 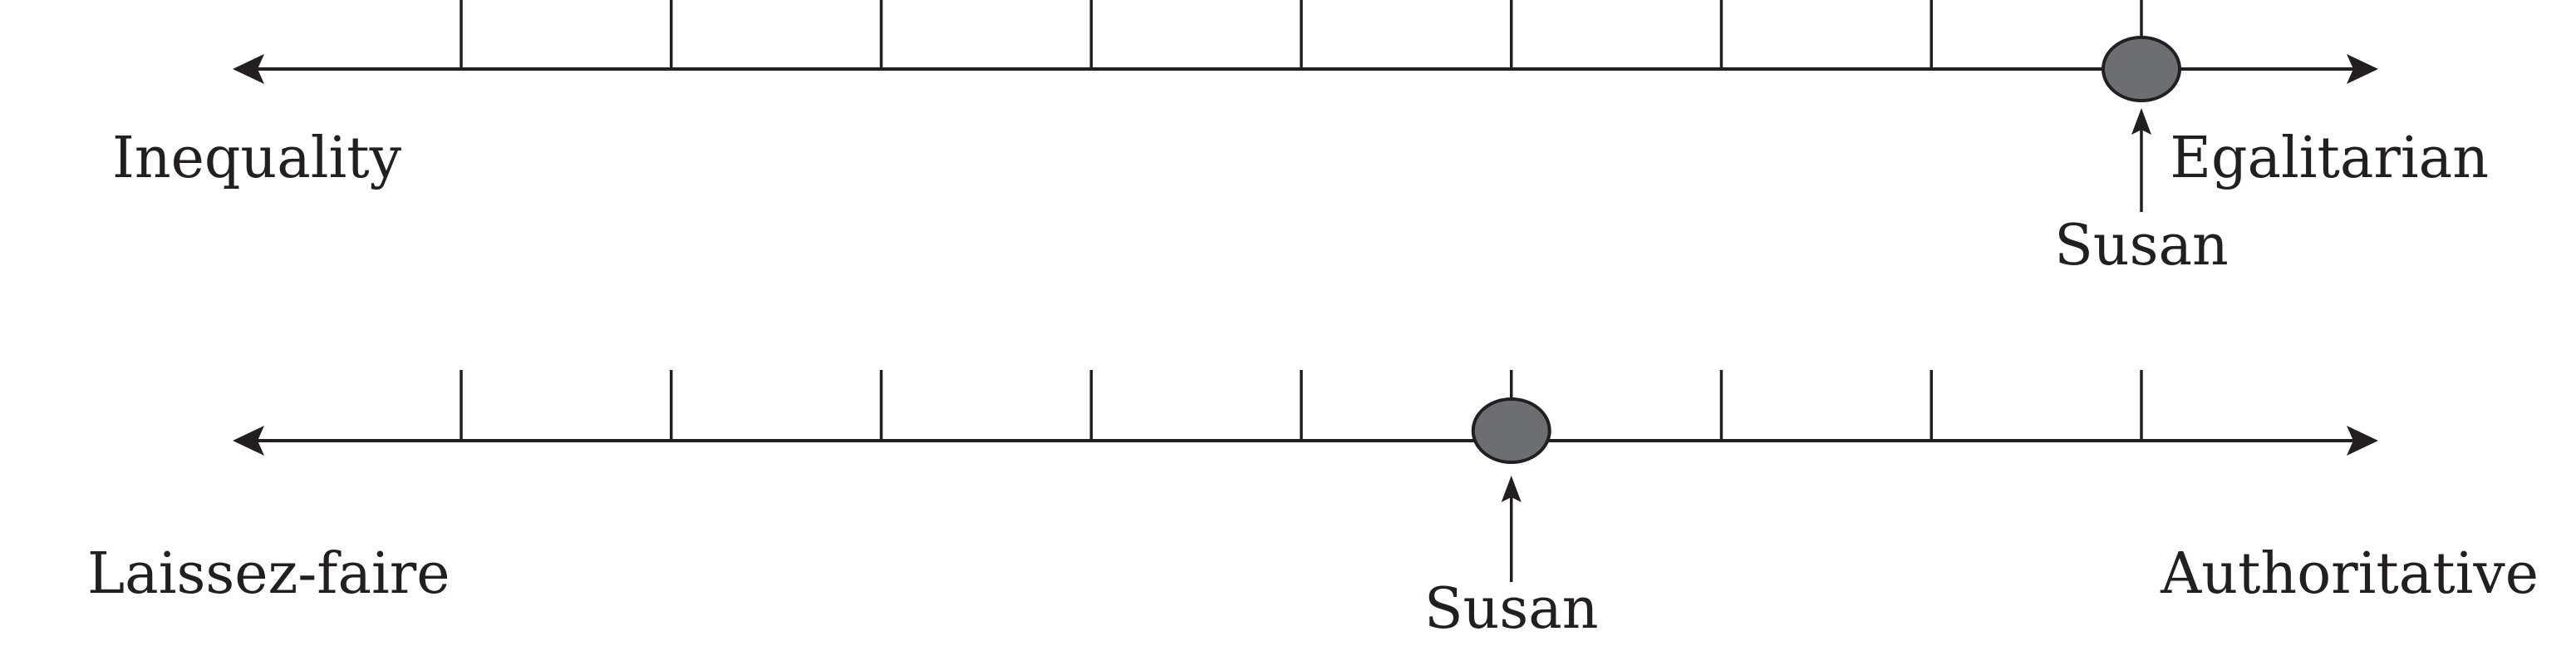 What do you see at coordinates (2141, 246) in the screenshot?
I see `scale-1-marker-label: Susan` at bounding box center [2141, 246].